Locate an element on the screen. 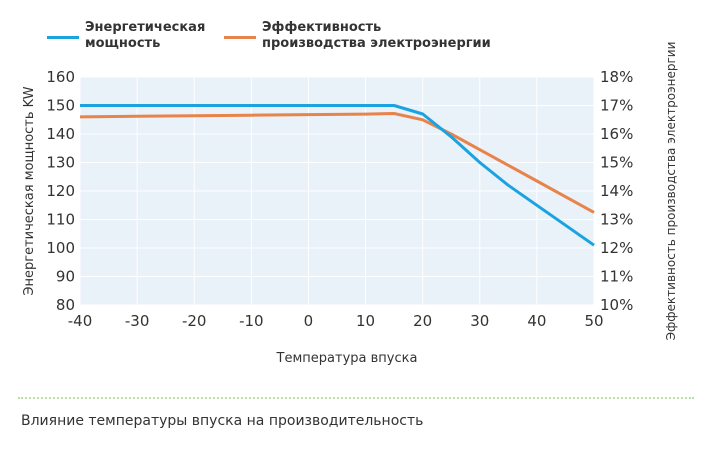 This screenshot has height=457, width=706. y-left-tick-label: 130 is located at coordinates (60, 163).